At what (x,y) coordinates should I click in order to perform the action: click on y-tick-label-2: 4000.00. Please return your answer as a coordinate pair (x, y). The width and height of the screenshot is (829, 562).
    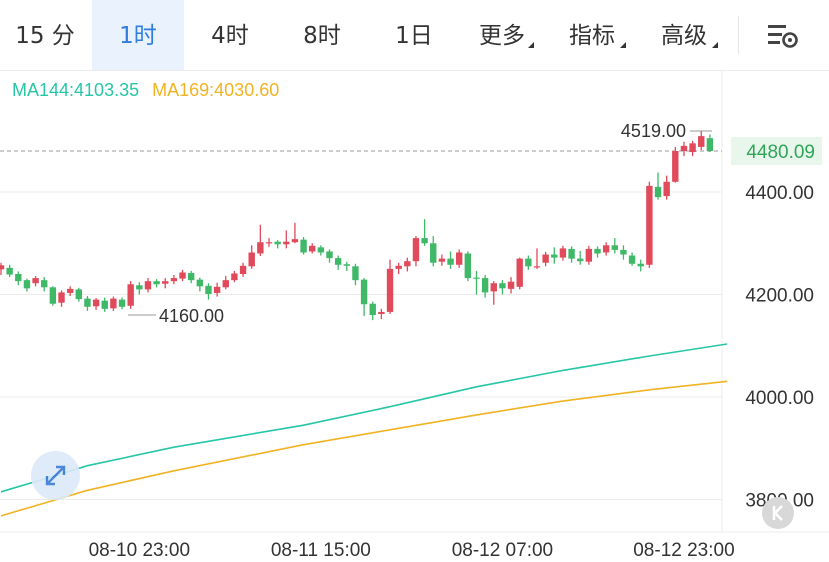
    Looking at the image, I should click on (779, 398).